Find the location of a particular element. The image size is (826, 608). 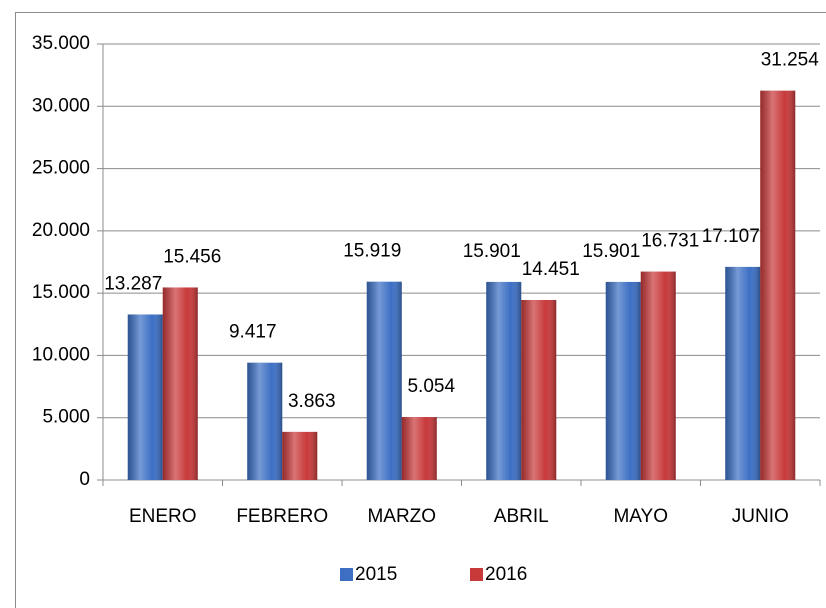

value-label: 15.456 is located at coordinates (192, 256).